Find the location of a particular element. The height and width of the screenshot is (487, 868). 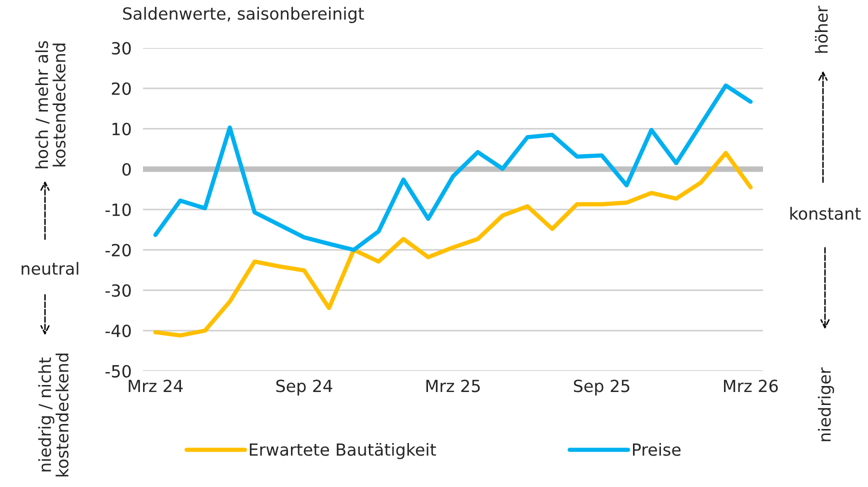

x-tick-label: Sep 24 is located at coordinates (304, 388).